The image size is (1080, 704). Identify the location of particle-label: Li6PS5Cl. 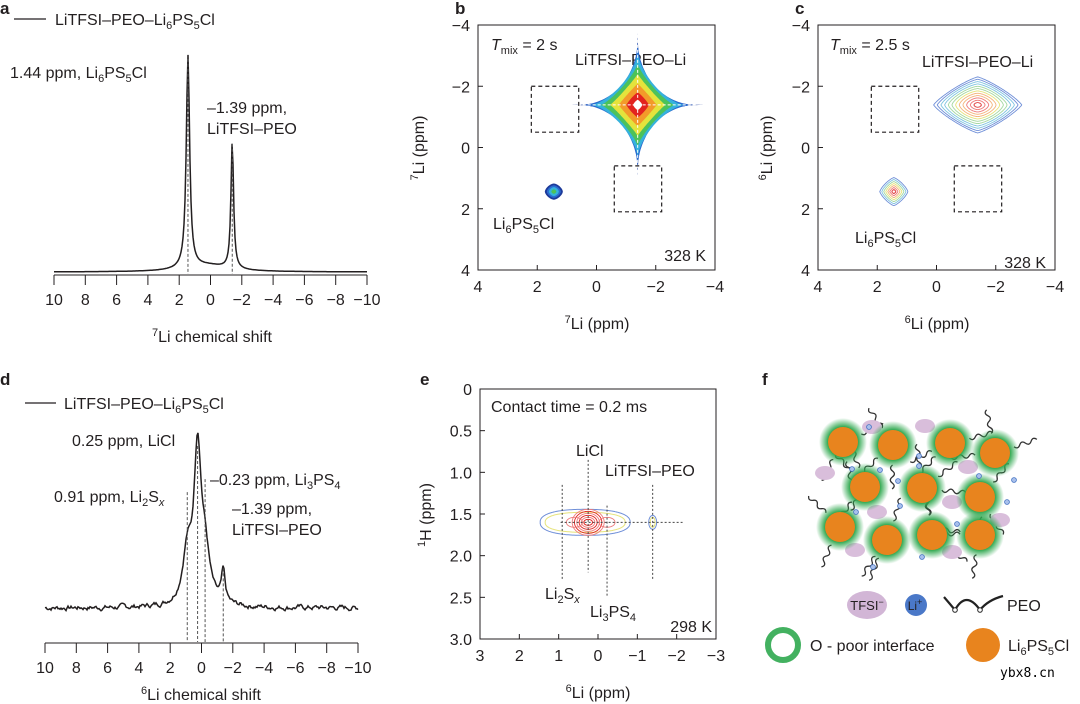
(1038, 648).